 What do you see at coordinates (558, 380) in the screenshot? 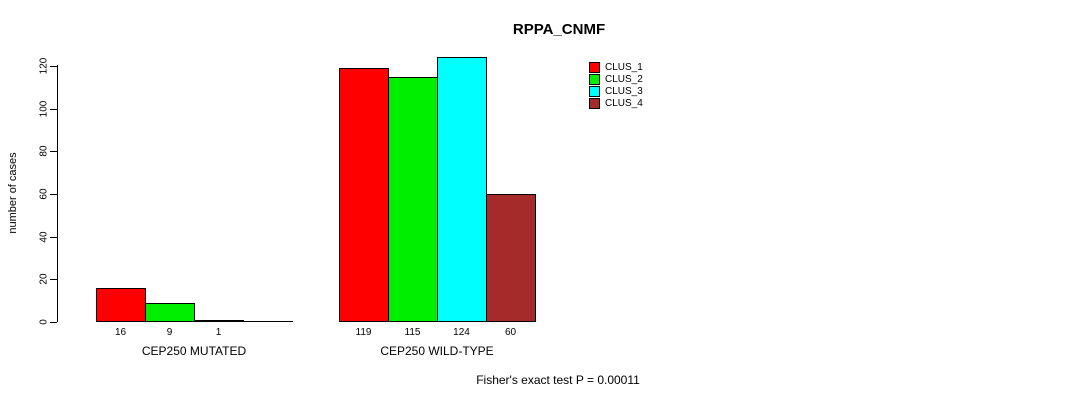
I see `fisher-test-footnote: Fisher's exact test P = 0.00011` at bounding box center [558, 380].